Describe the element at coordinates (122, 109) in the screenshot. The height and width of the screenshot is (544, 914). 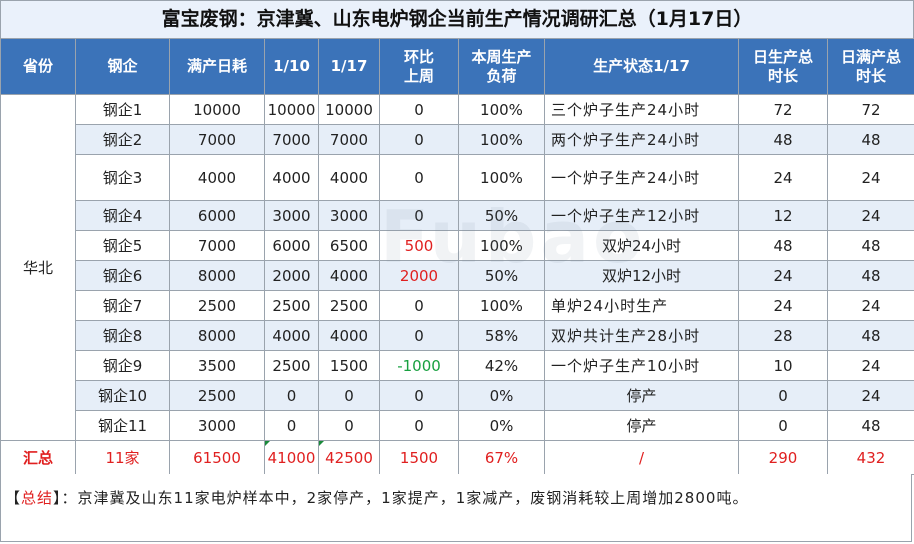
I see `company-name: 钢企1` at that location.